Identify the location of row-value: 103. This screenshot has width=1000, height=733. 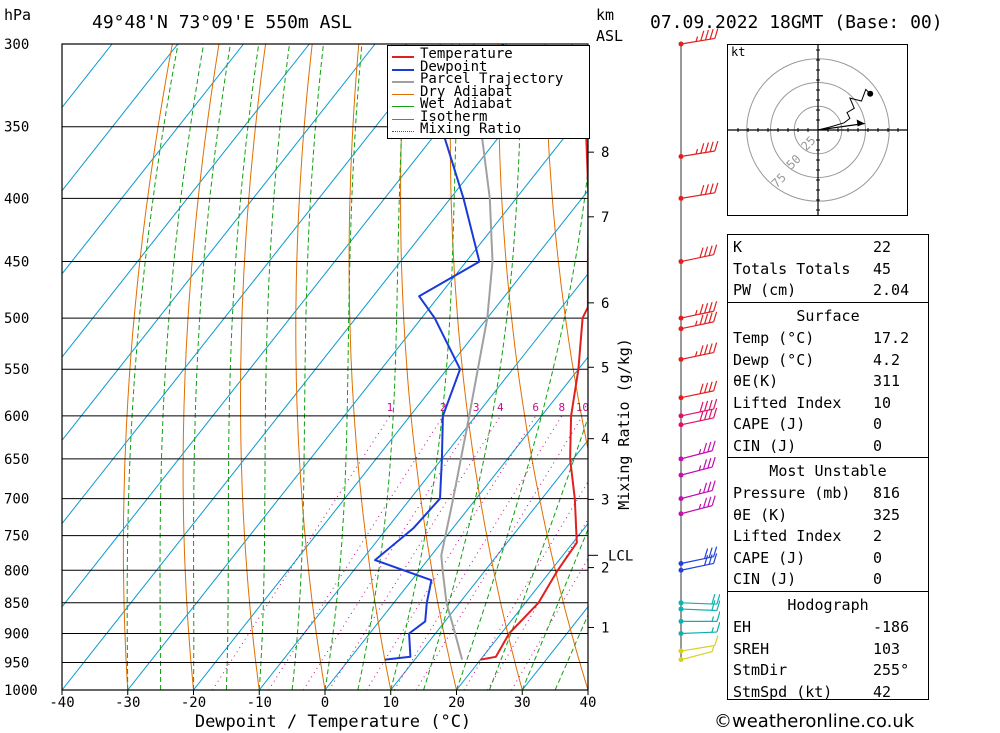
(887, 648).